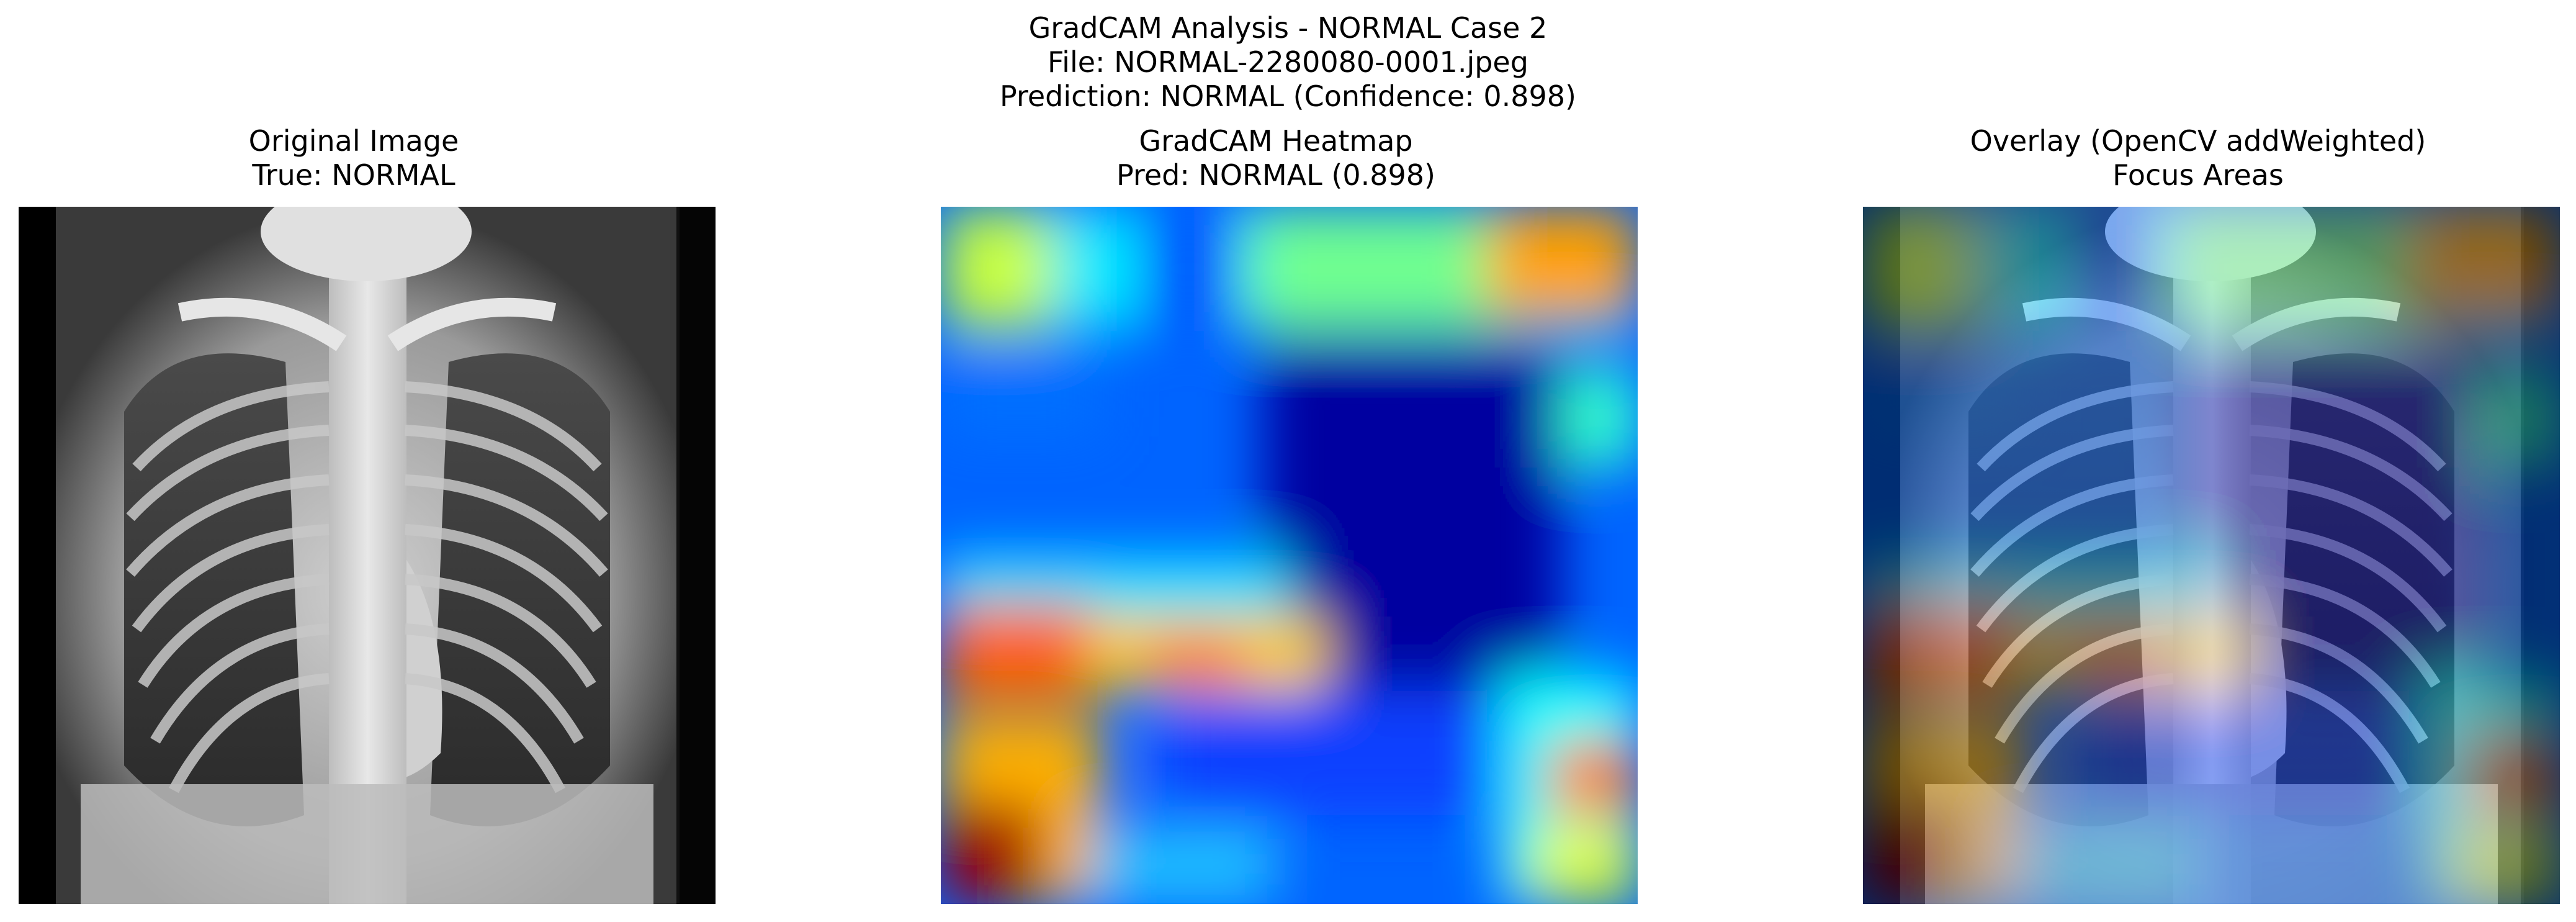  Describe the element at coordinates (1276, 175) in the screenshot. I see `panel-heatmap-title-line-2: Pred: NORMAL (0.898)` at that location.